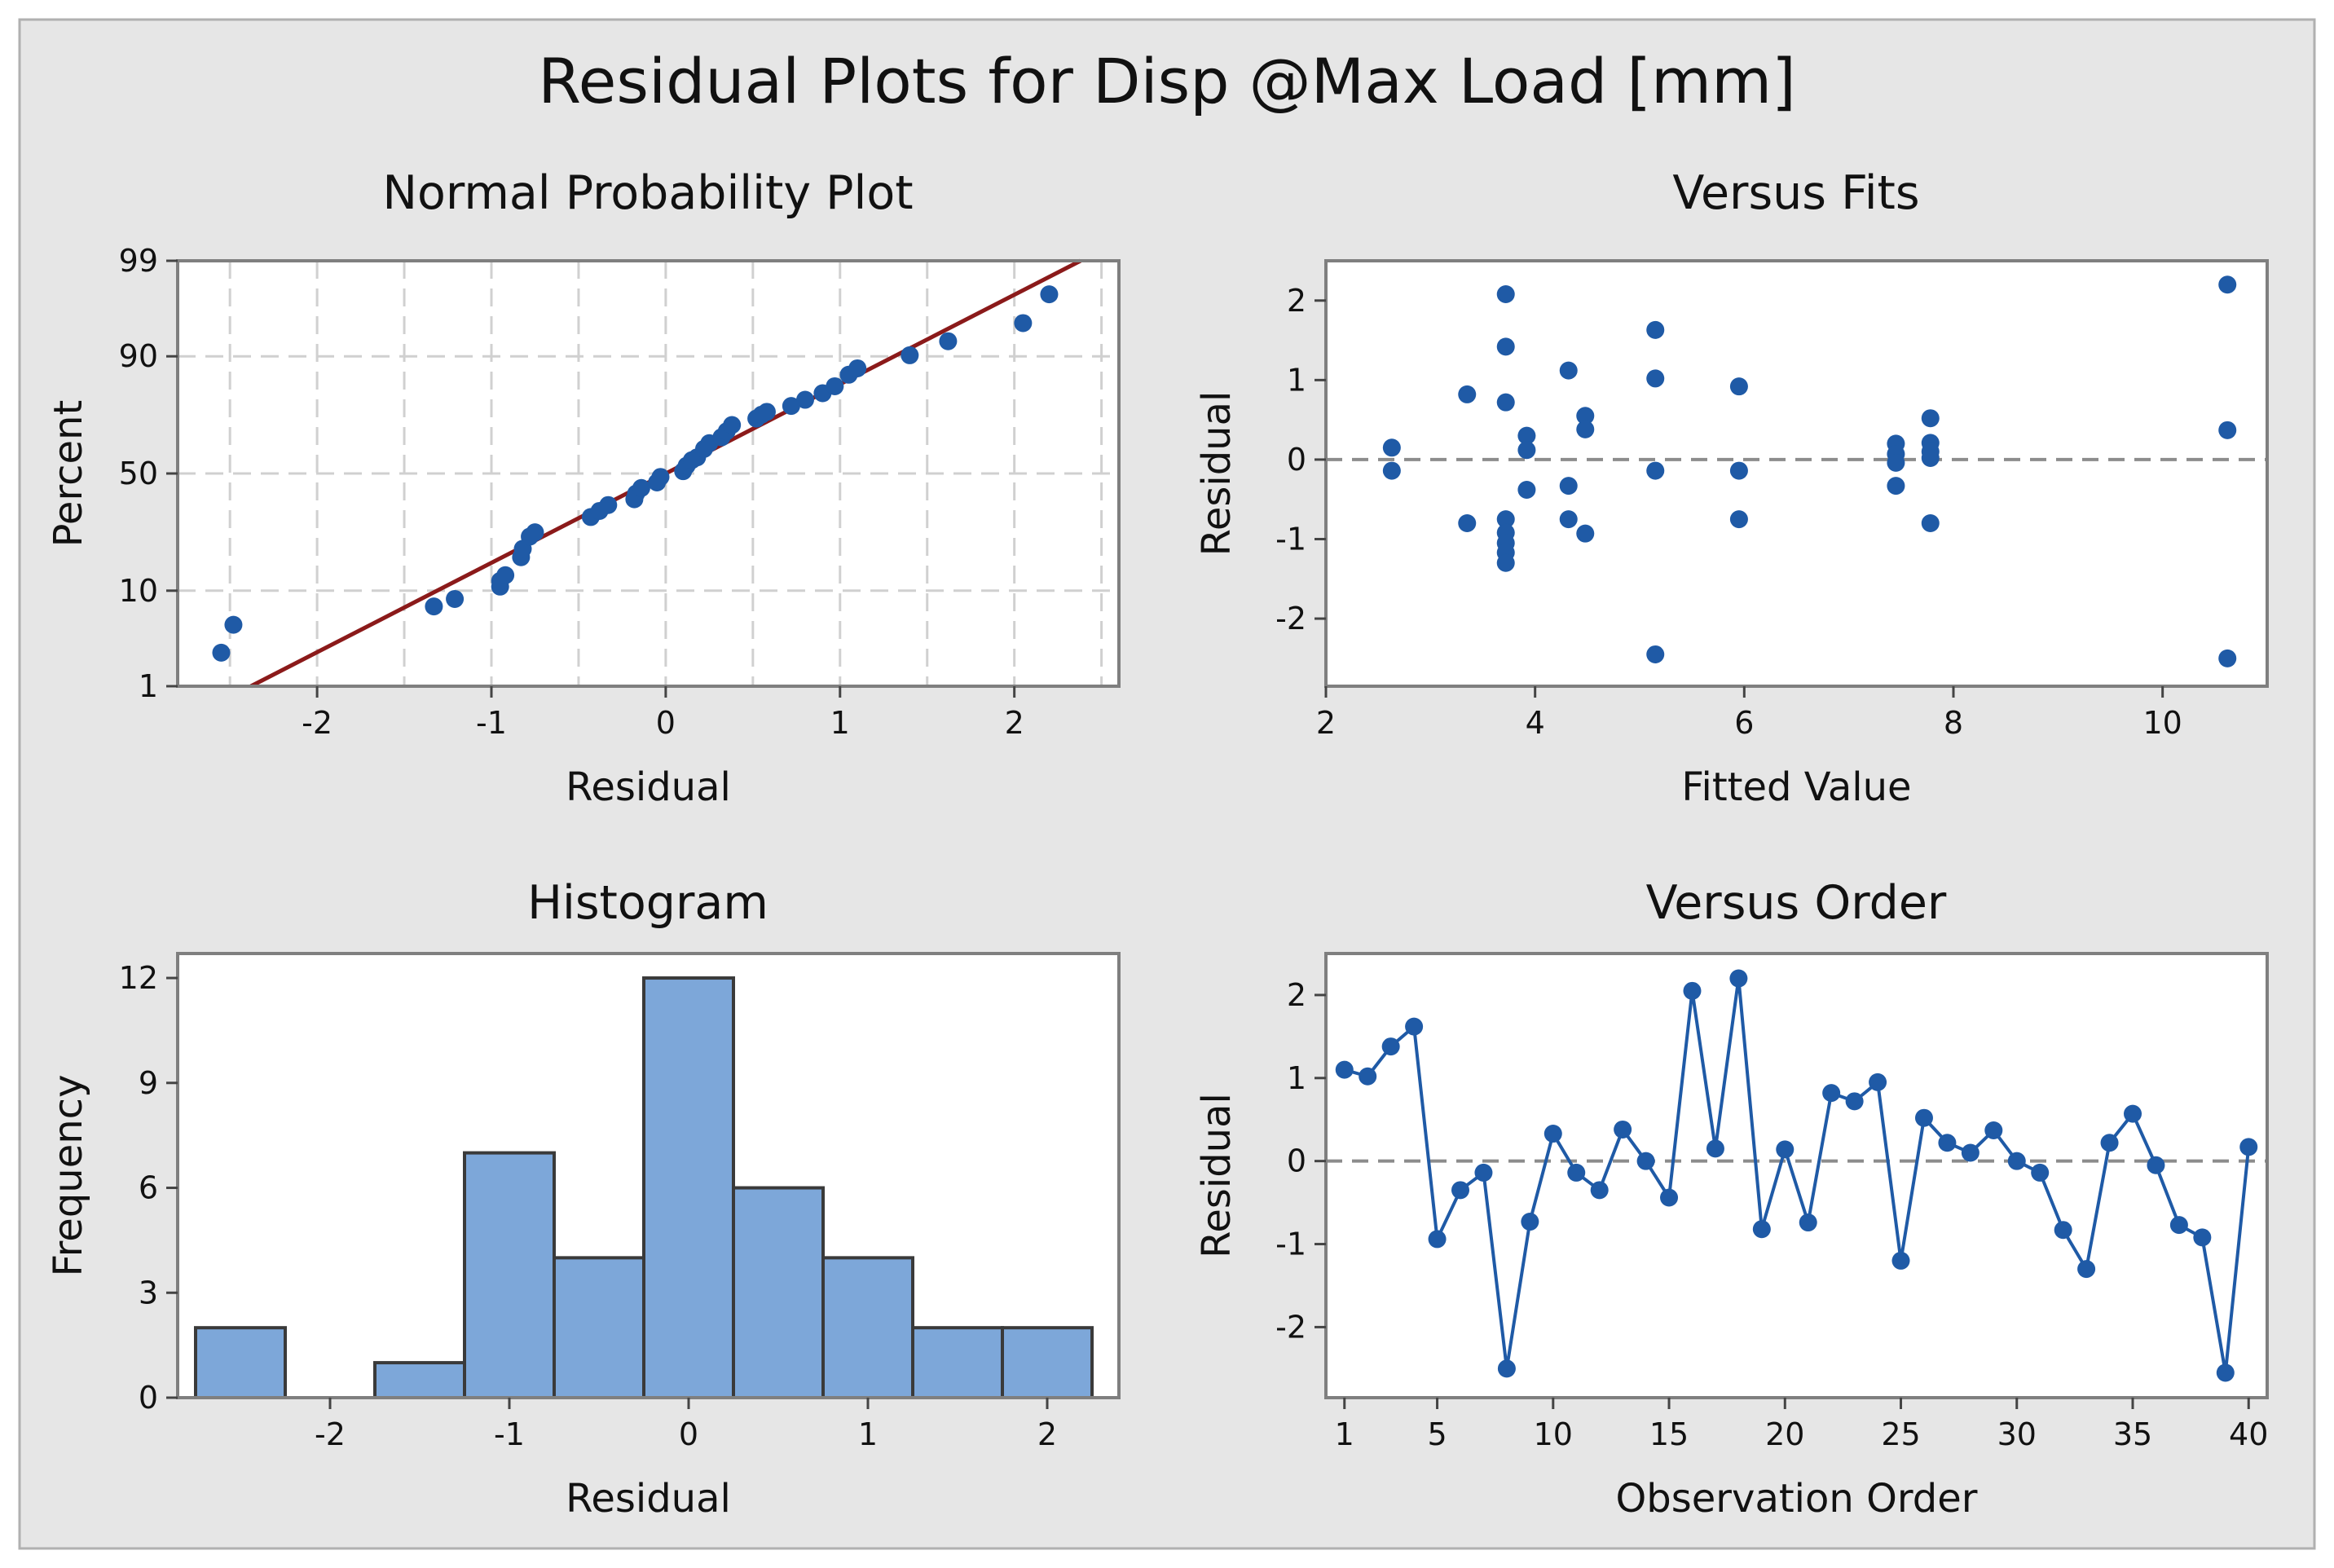 The width and height of the screenshot is (2334, 1568). I want to click on versus-order-series-line, so click(1797, 1175).